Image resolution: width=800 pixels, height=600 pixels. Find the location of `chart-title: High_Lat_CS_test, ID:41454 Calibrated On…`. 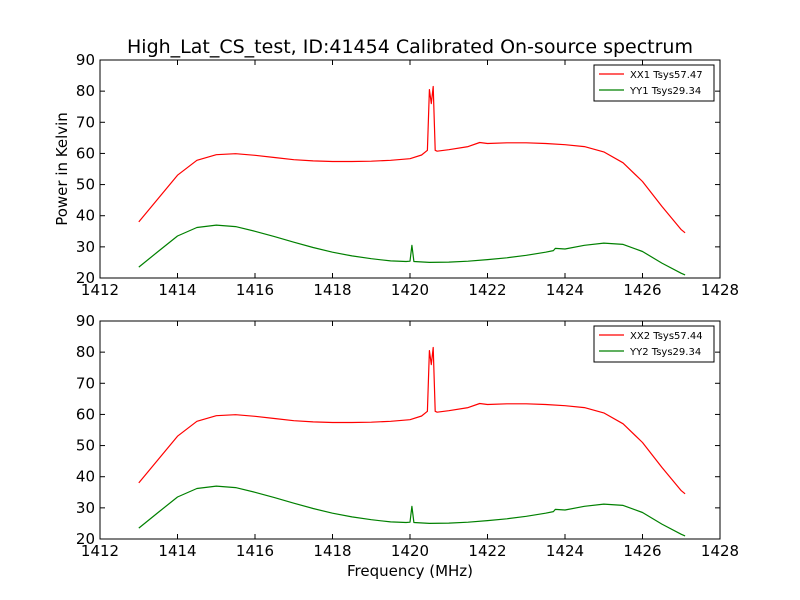

chart-title: High_Lat_CS_test, ID:41454 Calibrated On… is located at coordinates (410, 47).